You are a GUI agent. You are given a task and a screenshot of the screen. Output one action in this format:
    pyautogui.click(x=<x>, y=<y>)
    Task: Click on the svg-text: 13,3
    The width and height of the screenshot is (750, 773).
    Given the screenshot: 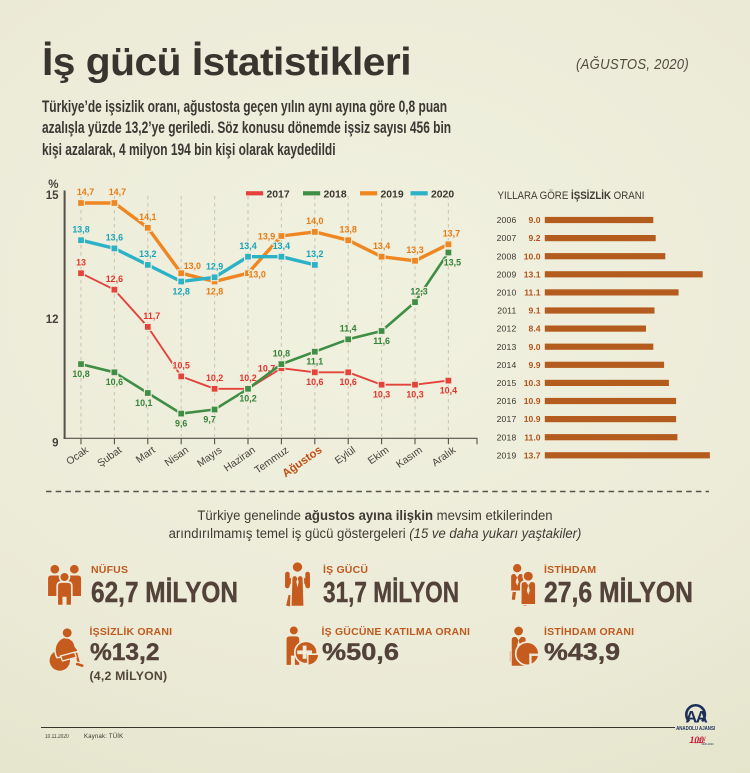 What is the action you would take?
    pyautogui.click(x=414, y=250)
    